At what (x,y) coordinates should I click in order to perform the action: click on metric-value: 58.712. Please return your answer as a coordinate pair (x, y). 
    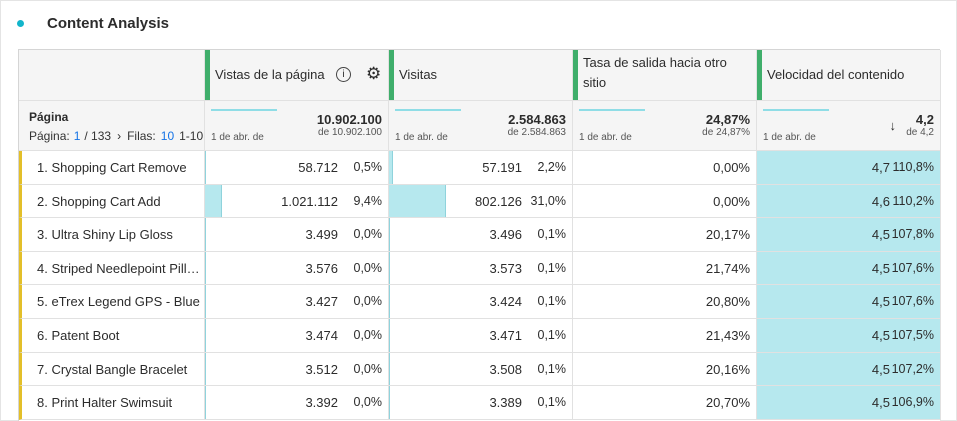
    Looking at the image, I should click on (318, 167).